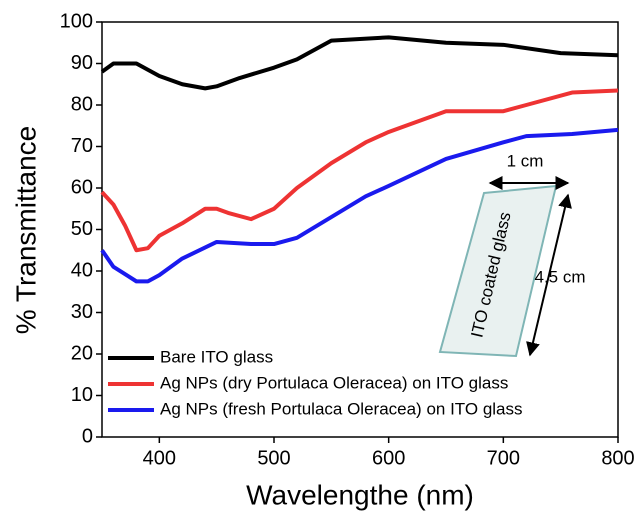  What do you see at coordinates (82, 353) in the screenshot?
I see `y-tick-label: 20` at bounding box center [82, 353].